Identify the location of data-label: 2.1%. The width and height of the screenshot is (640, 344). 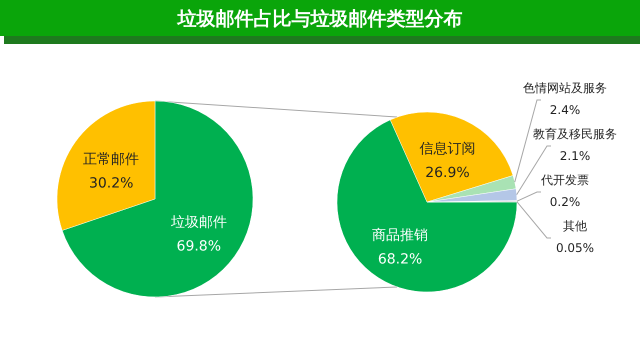
(575, 156).